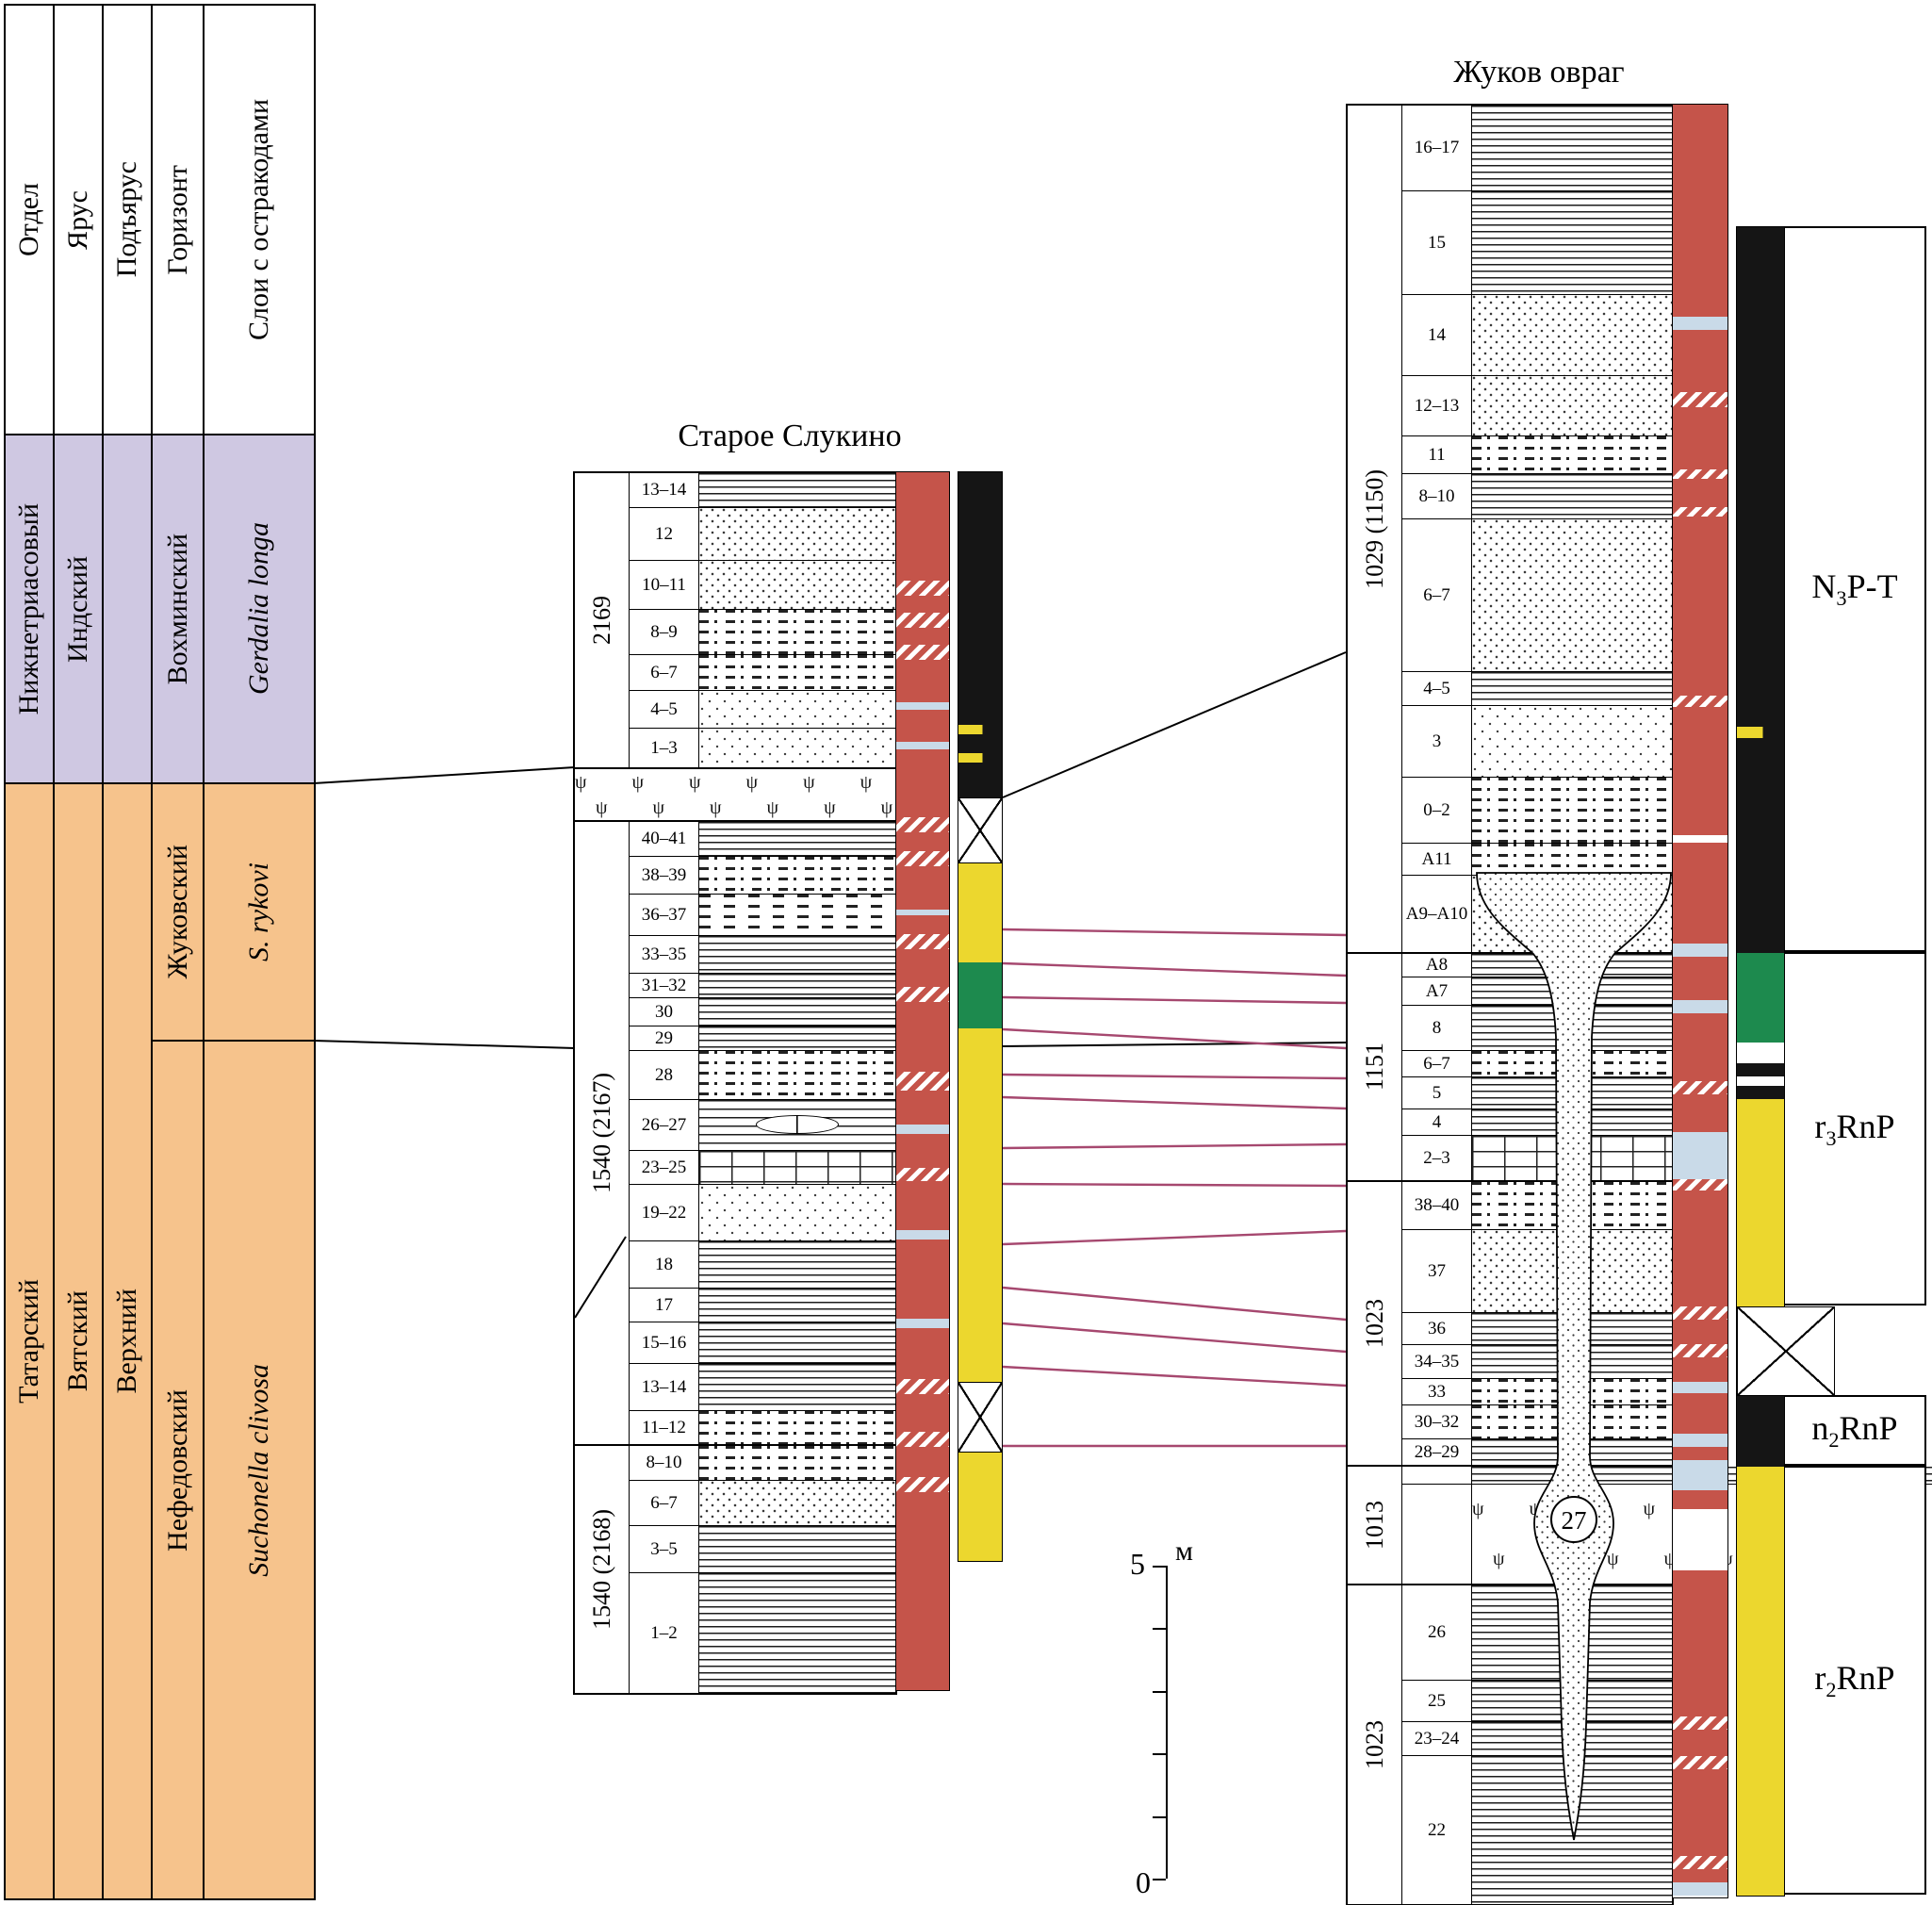 This screenshot has width=1932, height=1905. What do you see at coordinates (1537, 335) in the screenshot?
I see `bed-row: 14` at bounding box center [1537, 335].